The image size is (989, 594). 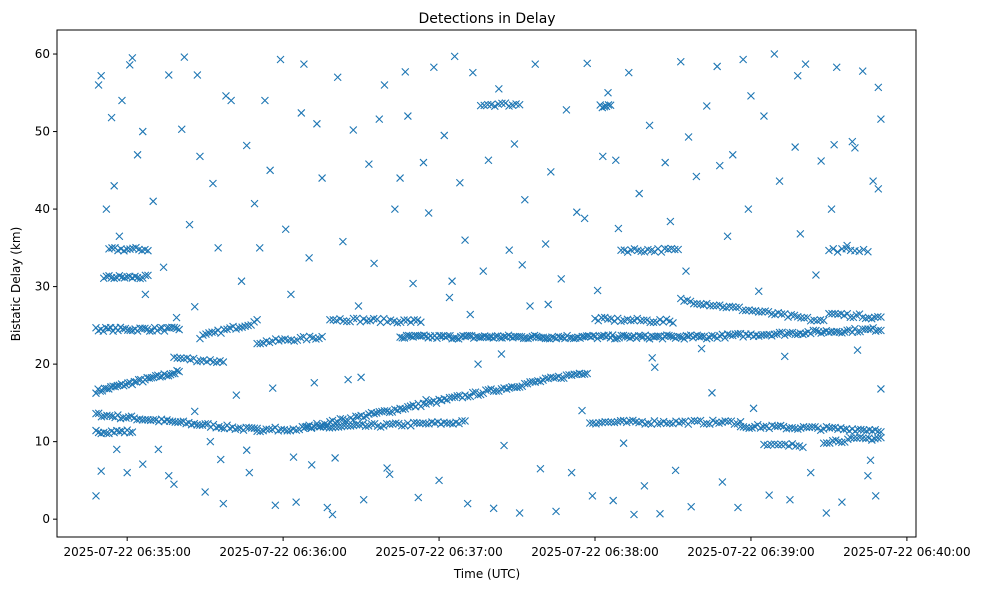 What do you see at coordinates (16, 284) in the screenshot?
I see `y-axis-label: Bistatic Delay (km)` at bounding box center [16, 284].